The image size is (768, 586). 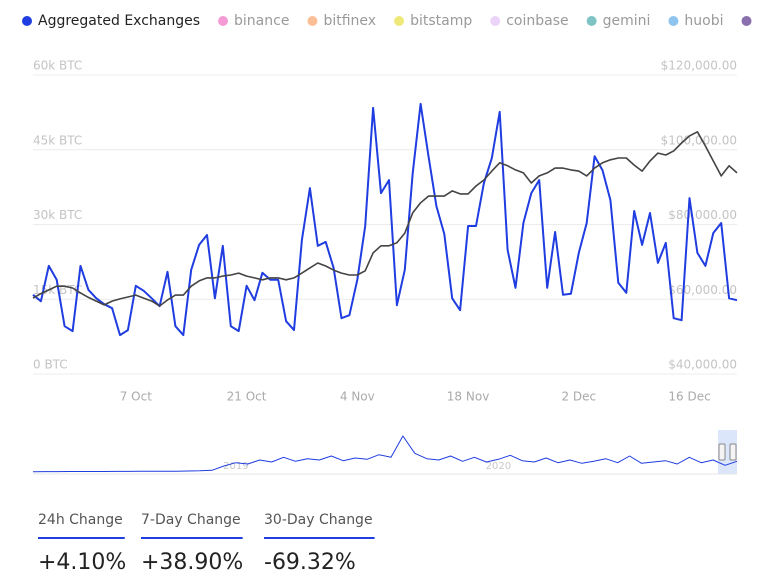 What do you see at coordinates (261, 21) in the screenshot?
I see `legend-label: binance` at bounding box center [261, 21].